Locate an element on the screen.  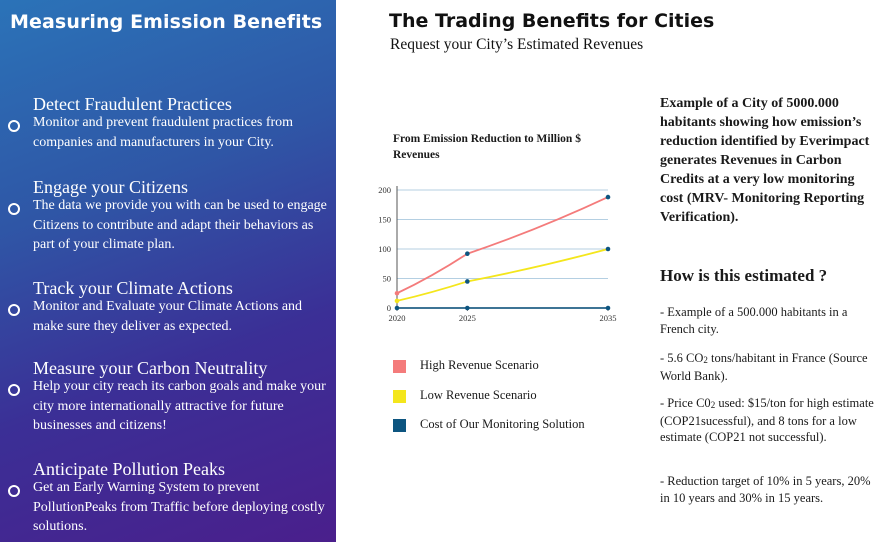
line-chart: 0 50 100 150 200 2020 2025 2035 is located at coordinates (497, 254).